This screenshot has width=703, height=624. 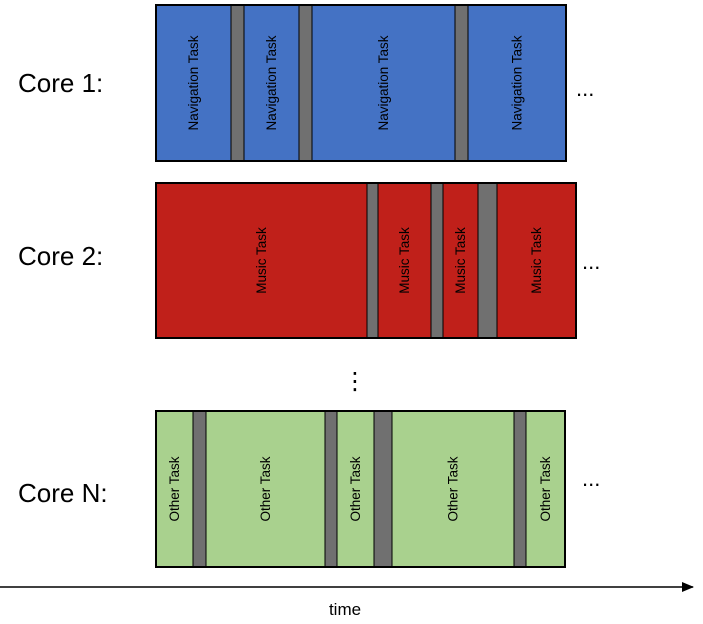 I want to click on time-axis: time, so click(x=347, y=600).